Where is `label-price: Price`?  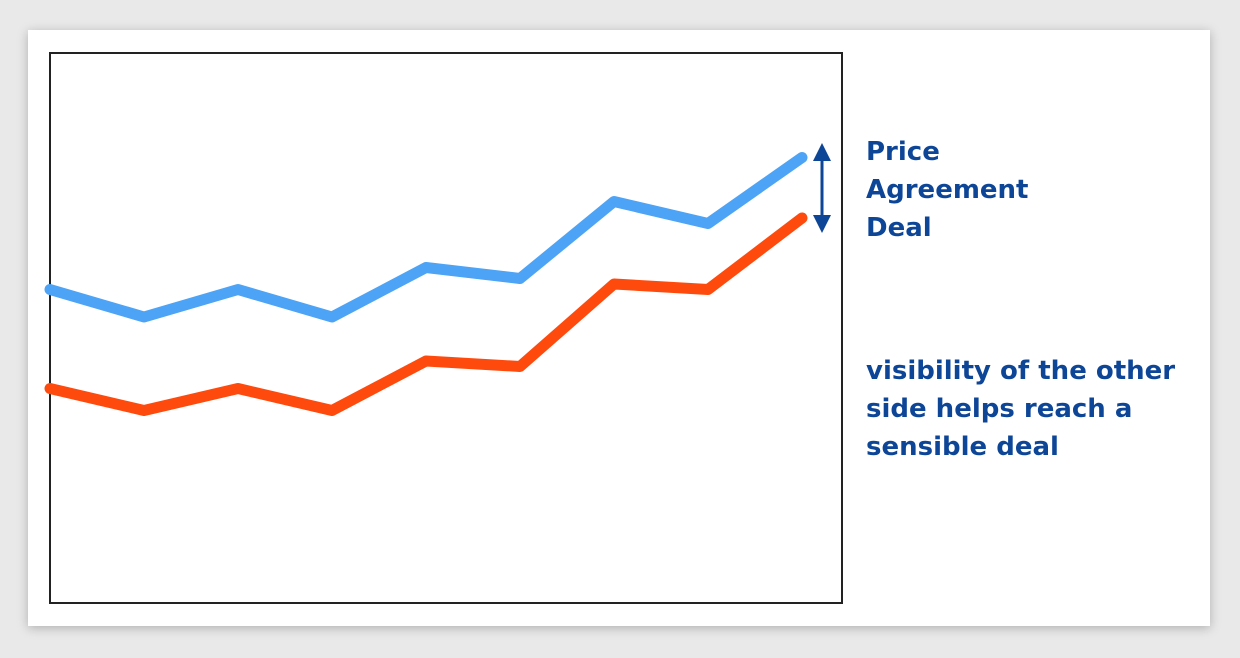
label-price: Price is located at coordinates (903, 152).